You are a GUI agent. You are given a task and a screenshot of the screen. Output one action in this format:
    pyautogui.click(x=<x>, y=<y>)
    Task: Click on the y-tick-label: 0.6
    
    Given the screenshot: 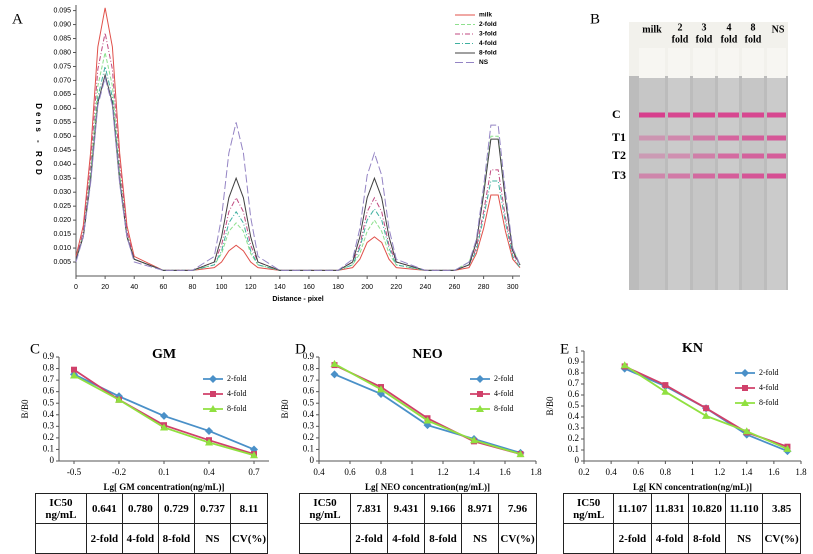 What is the action you would take?
    pyautogui.click(x=309, y=391)
    